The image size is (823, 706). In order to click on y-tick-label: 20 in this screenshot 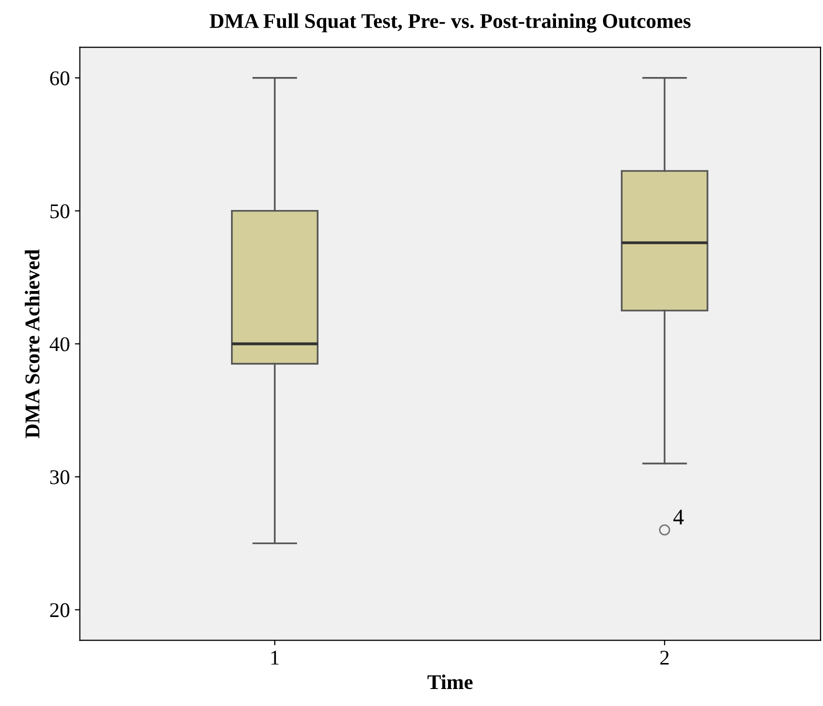, I will do `click(60, 610)`.